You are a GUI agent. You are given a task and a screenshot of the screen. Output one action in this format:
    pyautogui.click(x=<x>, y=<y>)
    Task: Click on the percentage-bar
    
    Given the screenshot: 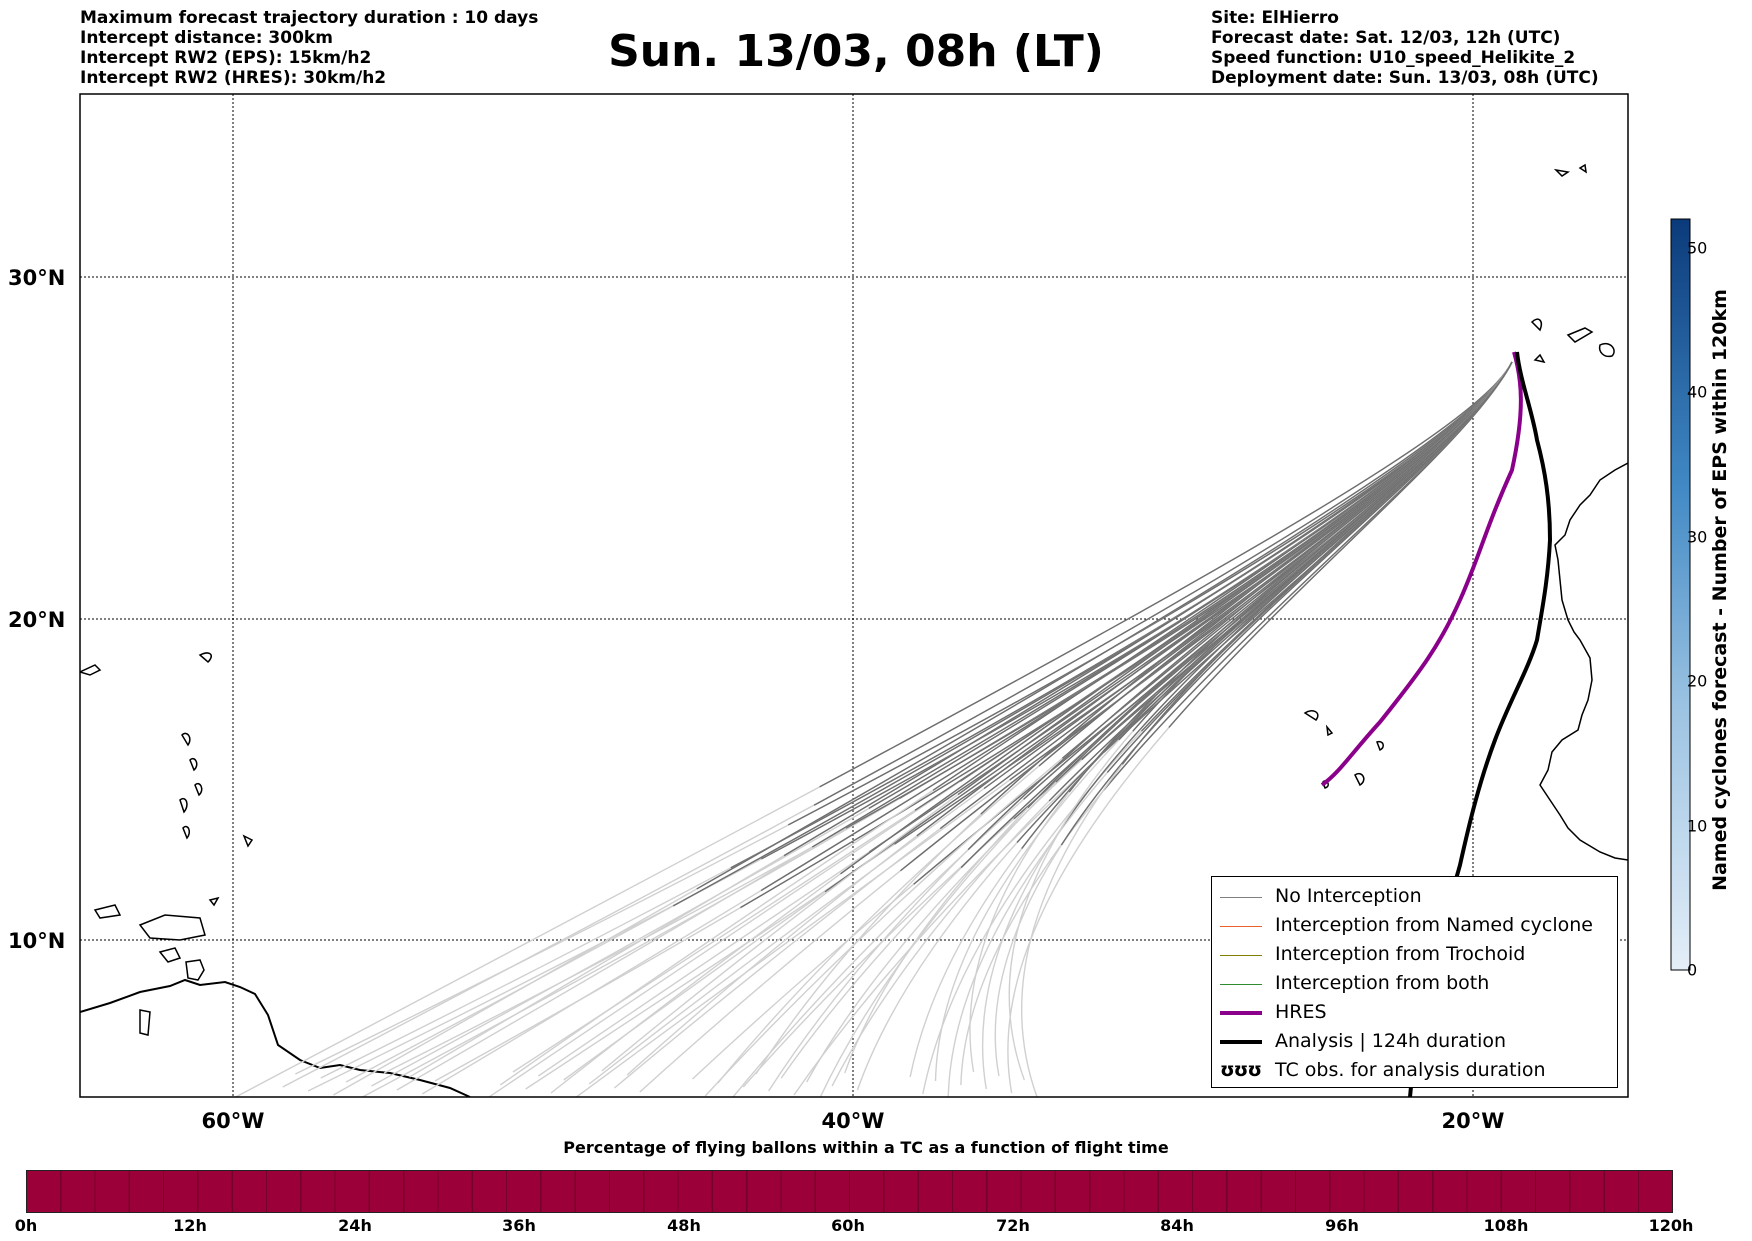 What is the action you would take?
    pyautogui.click(x=849, y=1191)
    